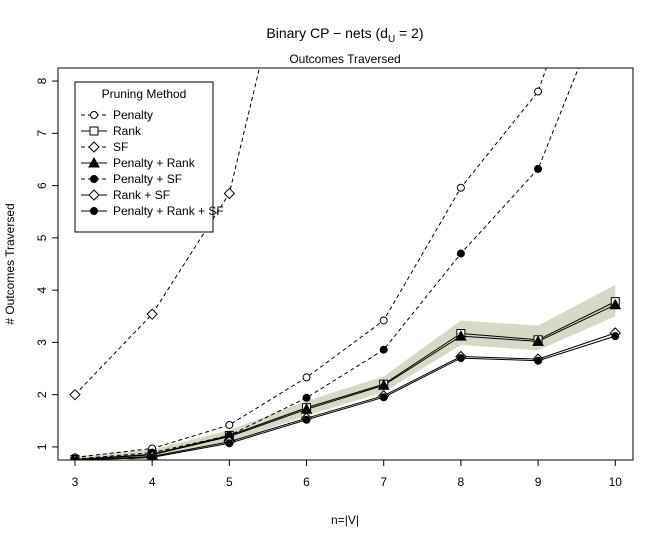 Image resolution: width=664 pixels, height=545 pixels. What do you see at coordinates (461, 482) in the screenshot?
I see `x-tick-label: 8` at bounding box center [461, 482].